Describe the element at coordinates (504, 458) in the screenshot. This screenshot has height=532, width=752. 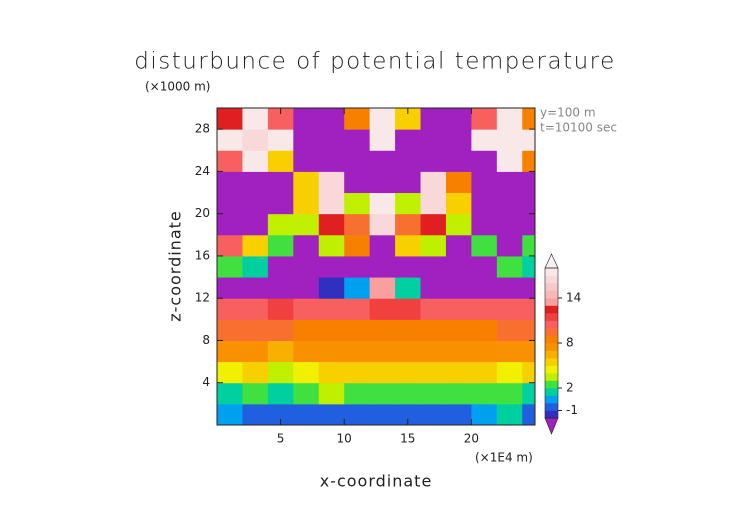
I see `x-unit-label: (×1E4 m)` at that location.